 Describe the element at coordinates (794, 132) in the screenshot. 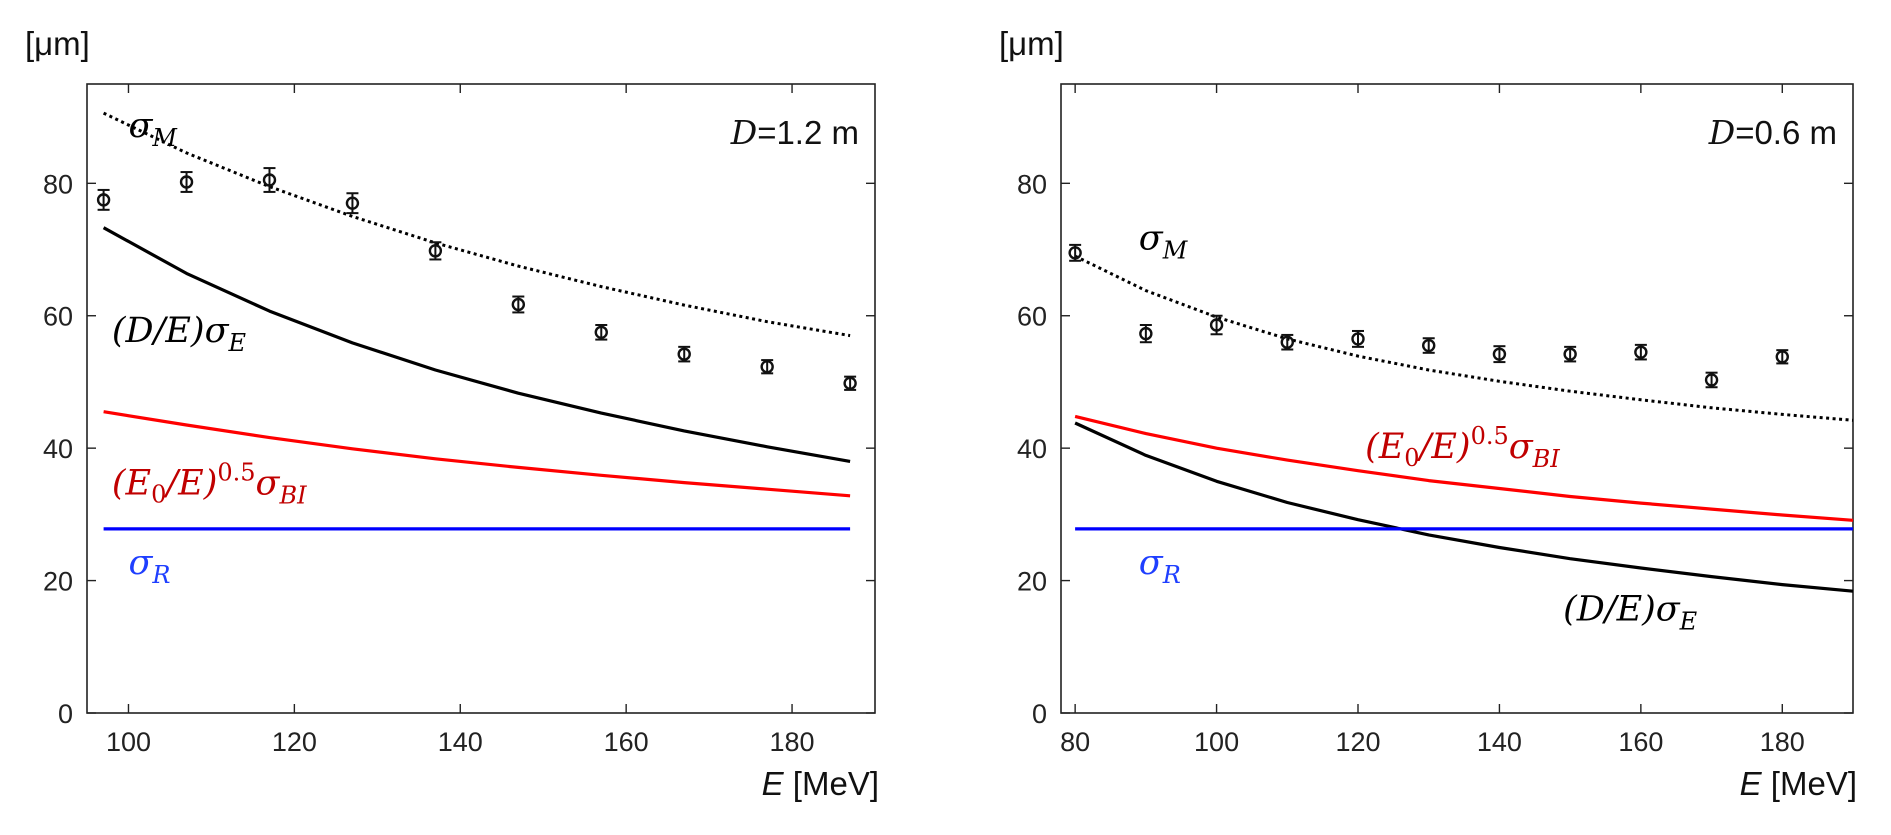

I see `distance-annotation: D=1.2 m` at that location.